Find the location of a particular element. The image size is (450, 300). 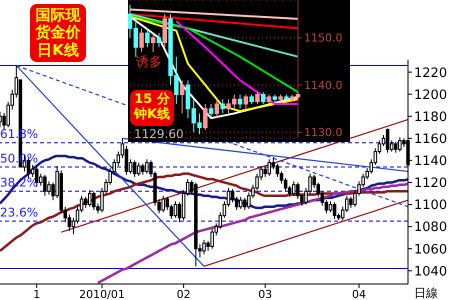

y-tick-label: 1120 is located at coordinates (431, 184).